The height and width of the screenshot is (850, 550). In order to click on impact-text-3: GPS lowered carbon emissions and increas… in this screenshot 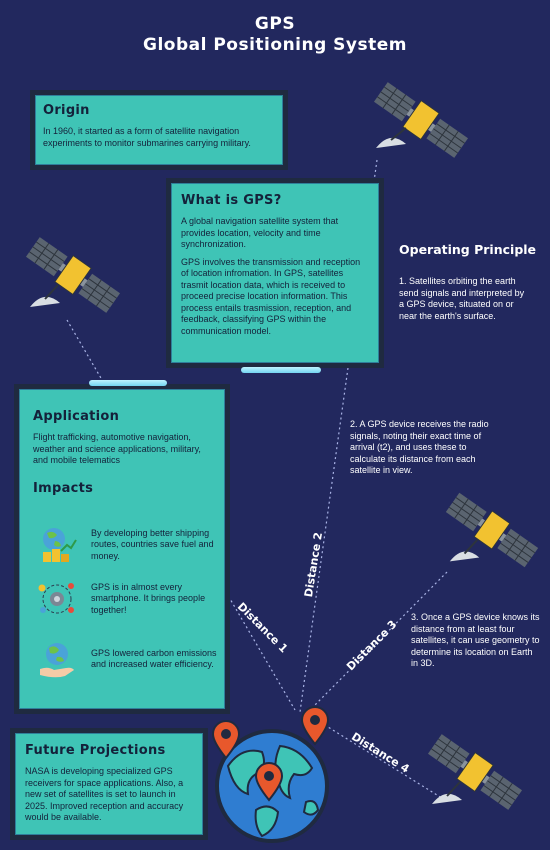, I will do `click(154, 658)`.